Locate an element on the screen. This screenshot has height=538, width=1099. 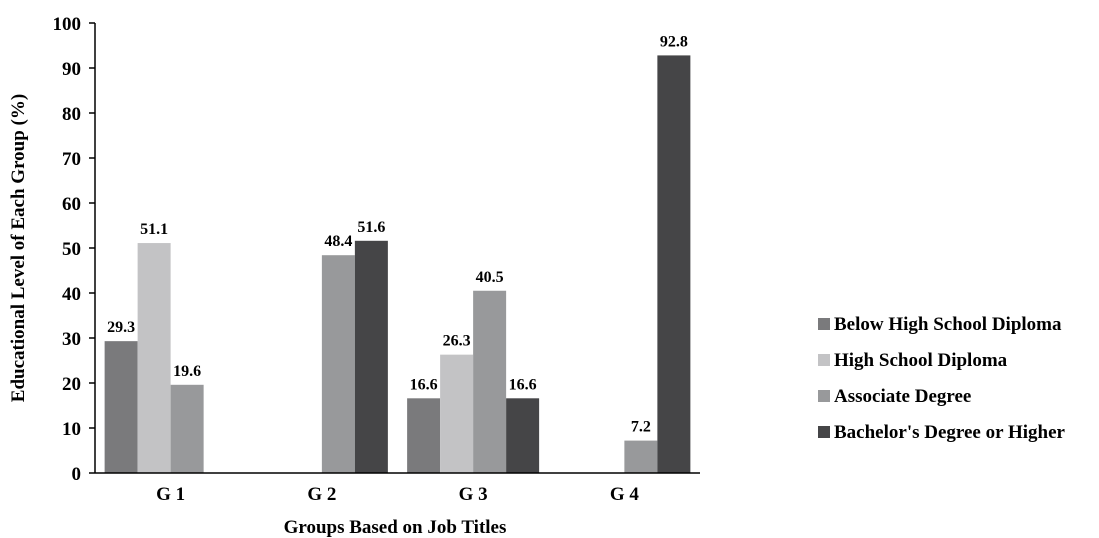
y-axis-title: Educational Level of Each Group (%) is located at coordinates (18, 248).